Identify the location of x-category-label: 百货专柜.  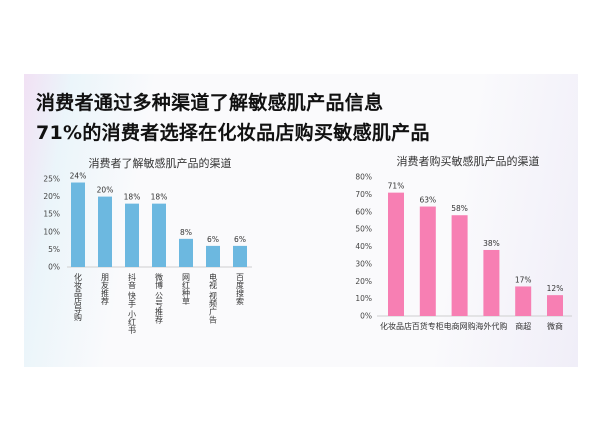
(428, 326).